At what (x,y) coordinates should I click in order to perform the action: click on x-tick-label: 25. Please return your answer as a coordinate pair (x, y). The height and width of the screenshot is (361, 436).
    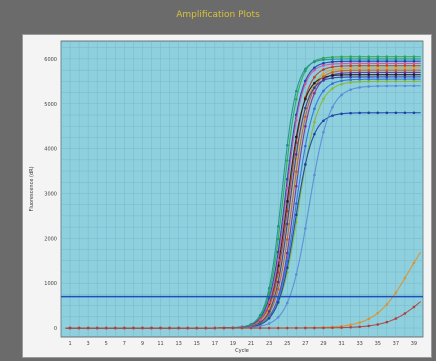
    Looking at the image, I should click on (287, 344).